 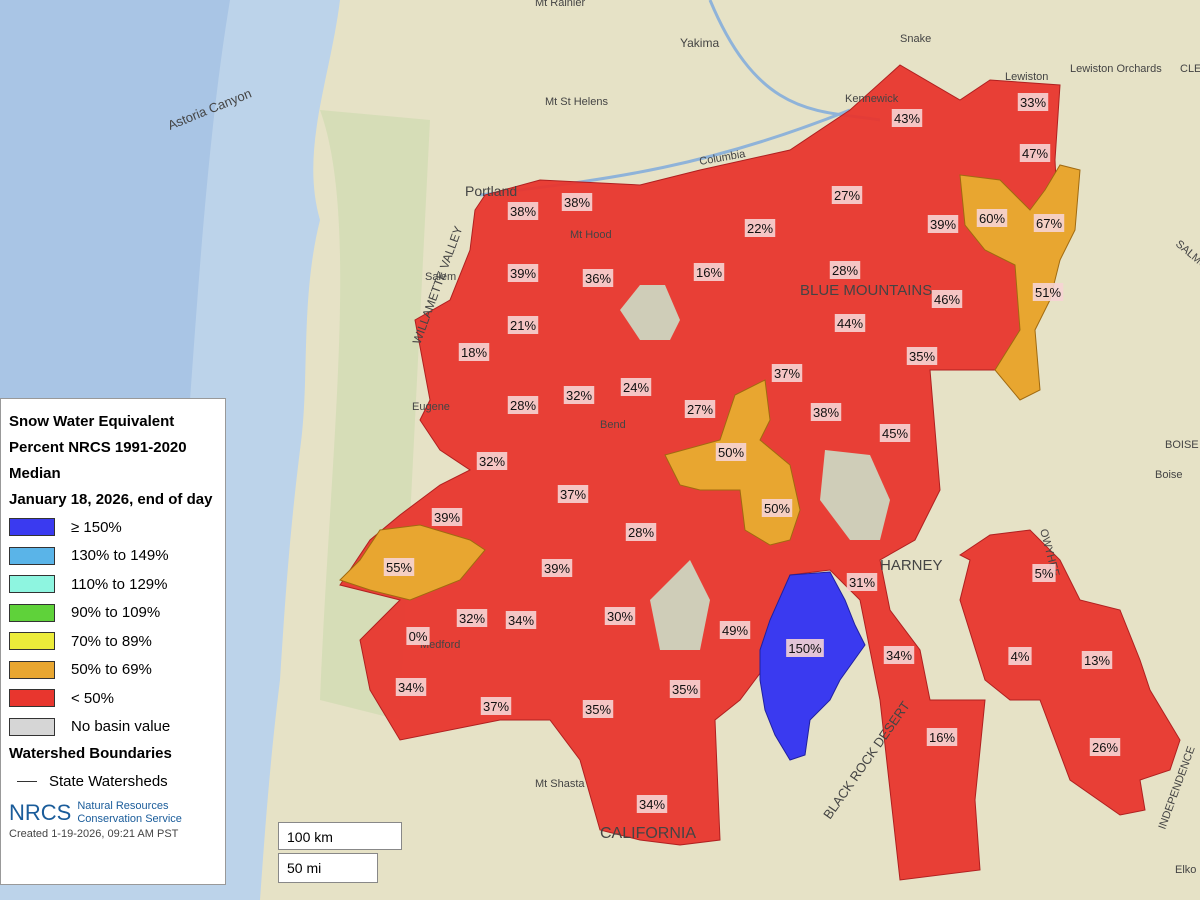 I want to click on scale-km: 100 km, so click(x=340, y=836).